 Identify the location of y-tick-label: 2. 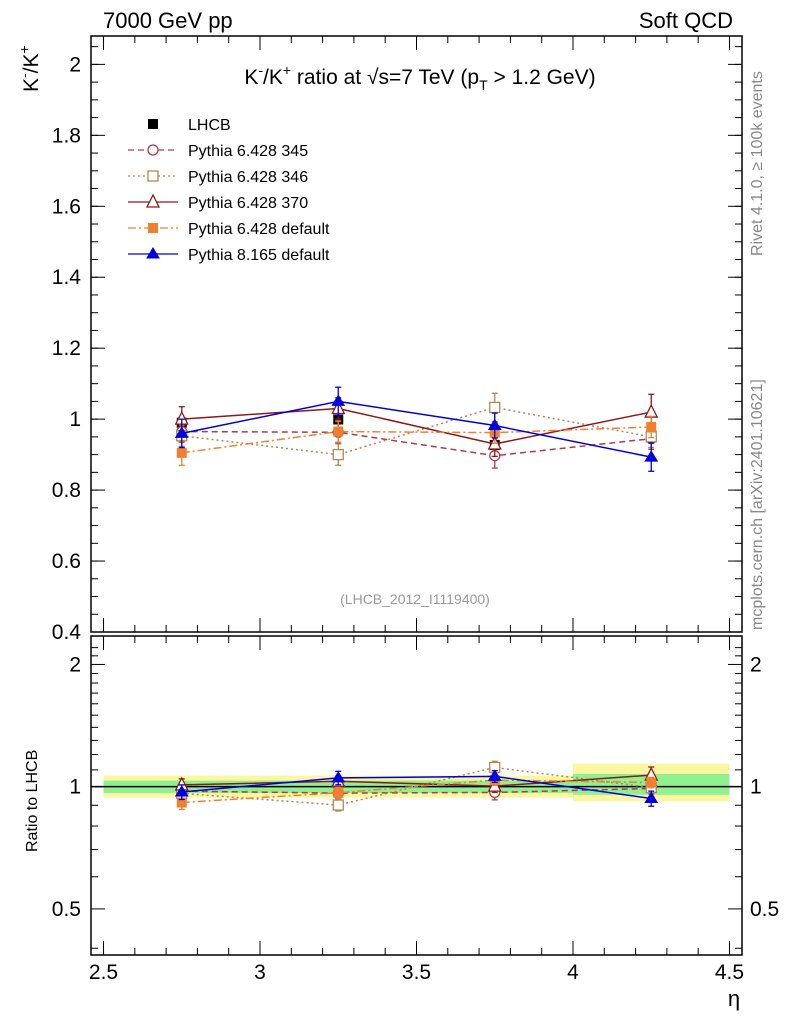
(75, 64).